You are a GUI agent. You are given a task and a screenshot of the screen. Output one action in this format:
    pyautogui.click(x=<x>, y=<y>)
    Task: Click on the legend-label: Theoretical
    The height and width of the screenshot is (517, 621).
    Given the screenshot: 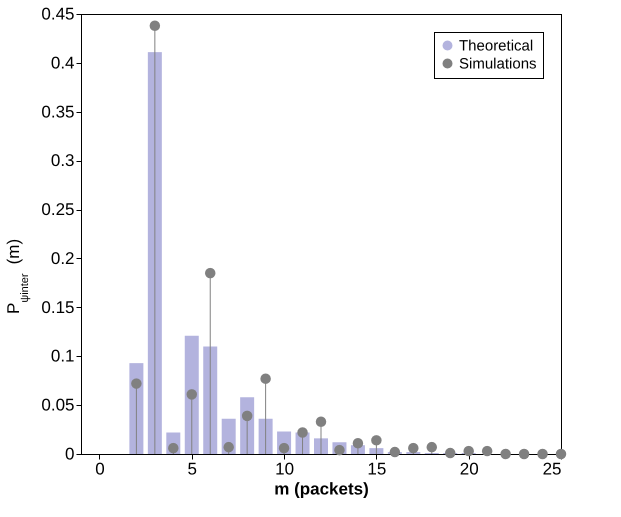 What is the action you would take?
    pyautogui.click(x=496, y=46)
    